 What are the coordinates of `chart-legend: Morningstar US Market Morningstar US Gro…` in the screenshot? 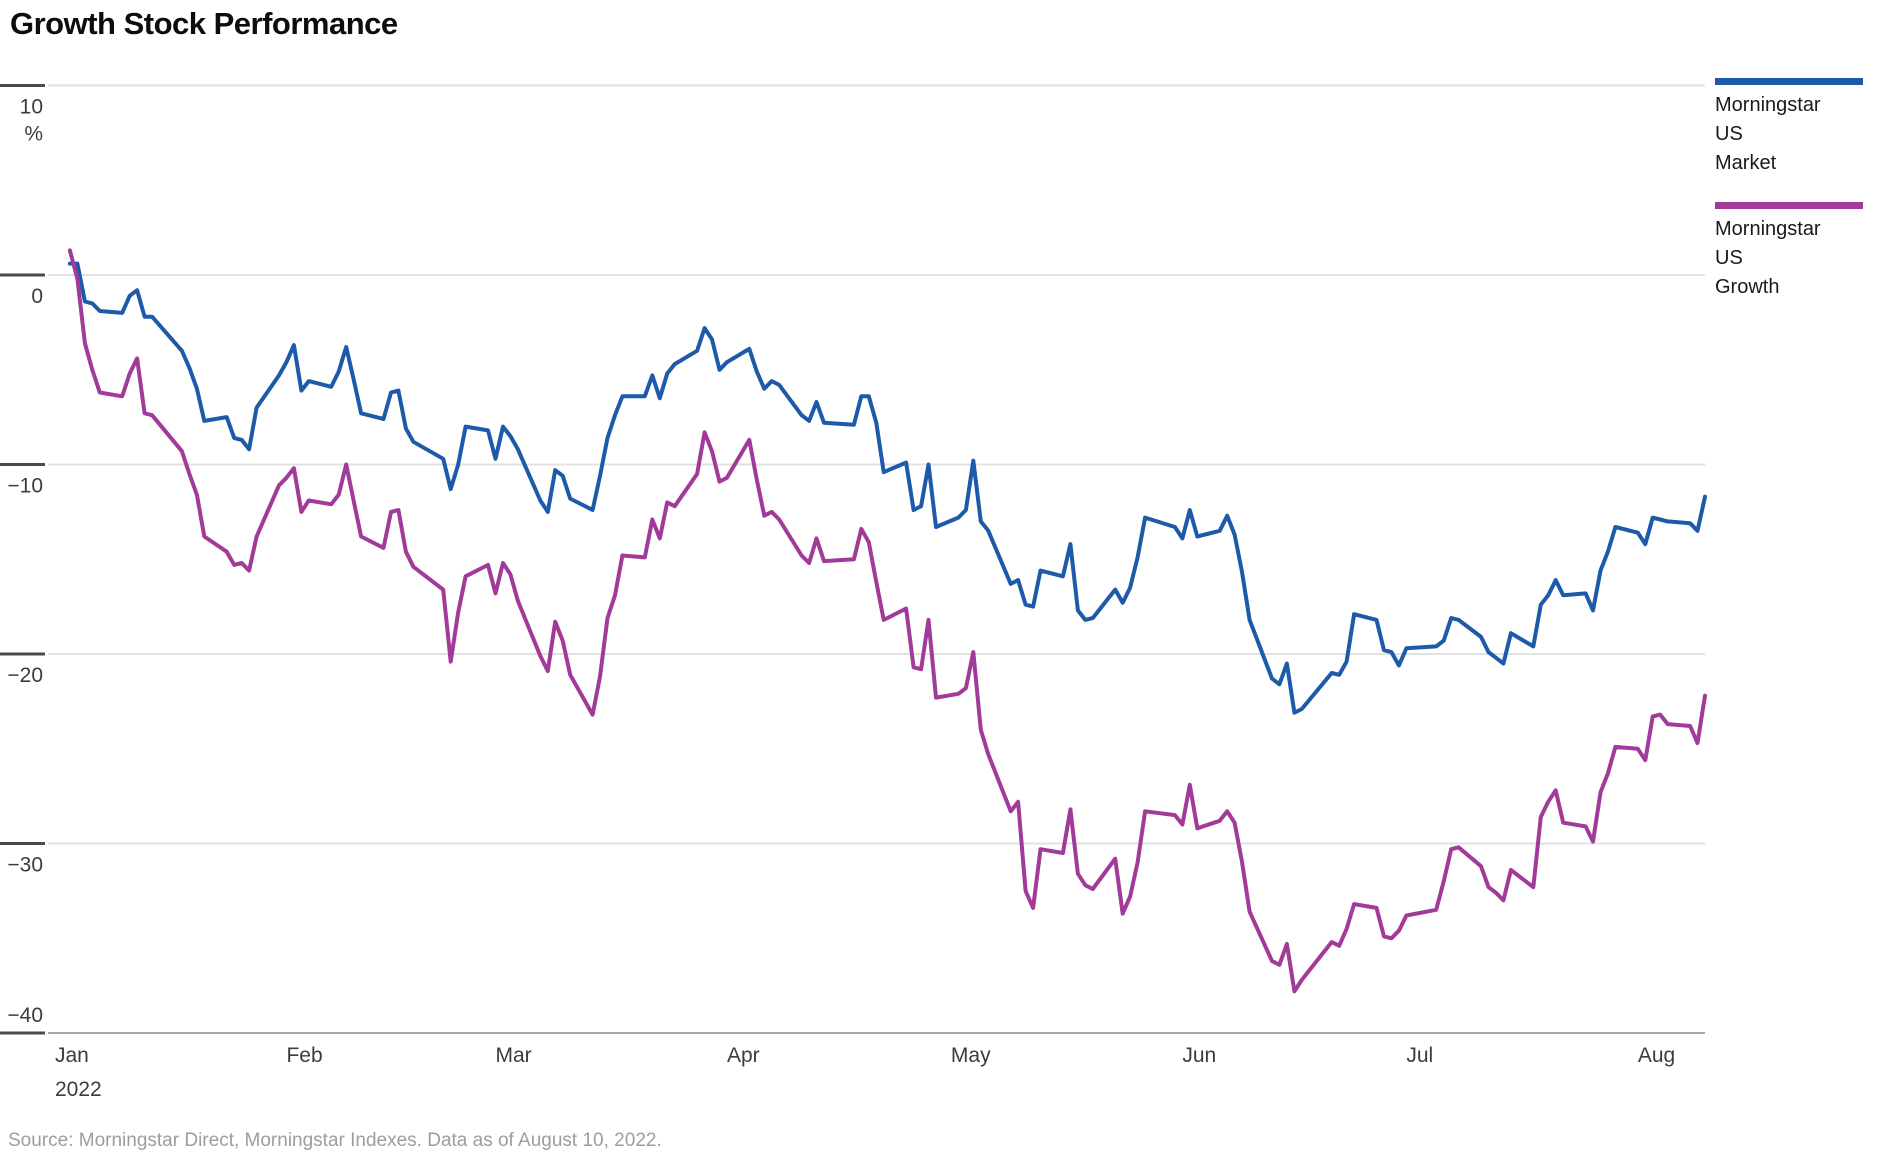 It's located at (1790, 202).